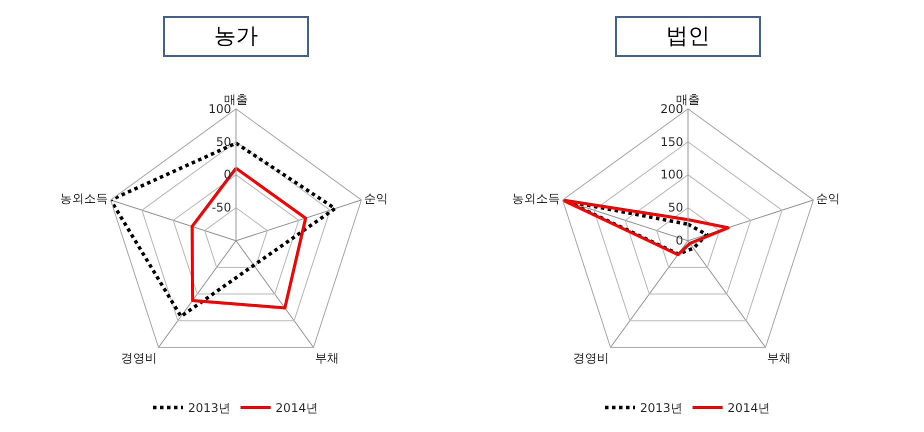  What do you see at coordinates (688, 36) in the screenshot?
I see `chart-title: 법인` at bounding box center [688, 36].